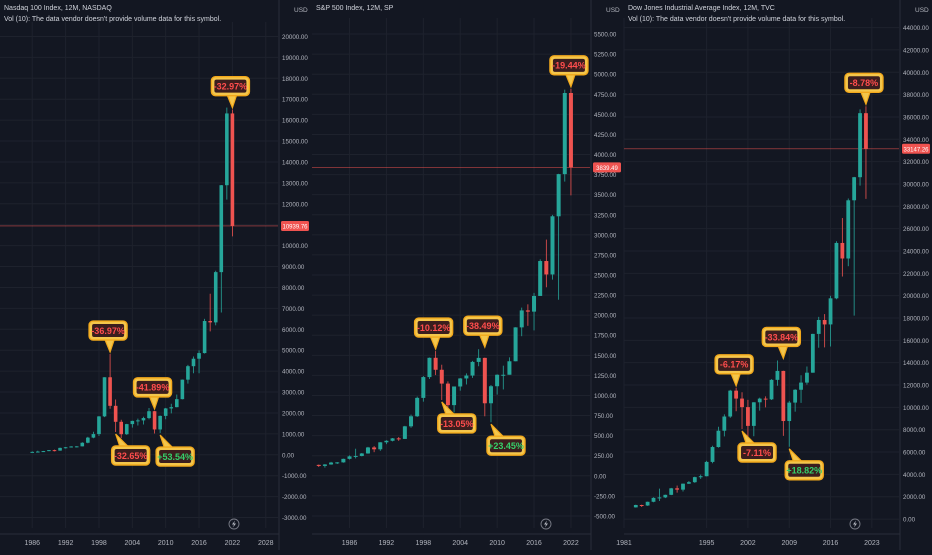 Image resolution: width=932 pixels, height=555 pixels. What do you see at coordinates (736, 399) in the screenshot?
I see `candle-2000` at bounding box center [736, 399].